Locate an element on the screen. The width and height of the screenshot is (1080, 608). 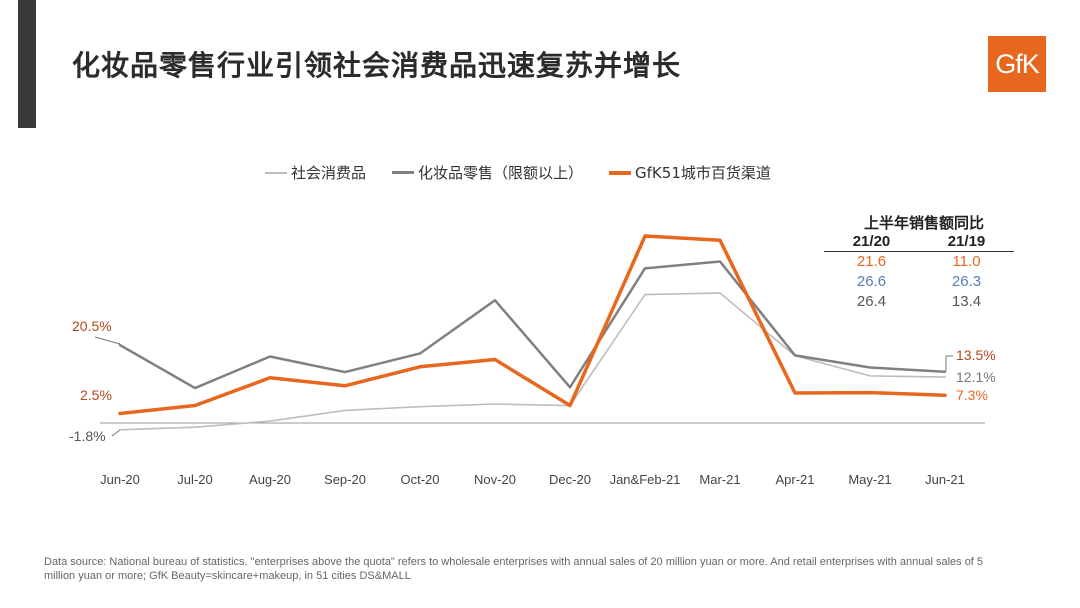
summary-title: 上半年销售额同比 is located at coordinates (923, 223).